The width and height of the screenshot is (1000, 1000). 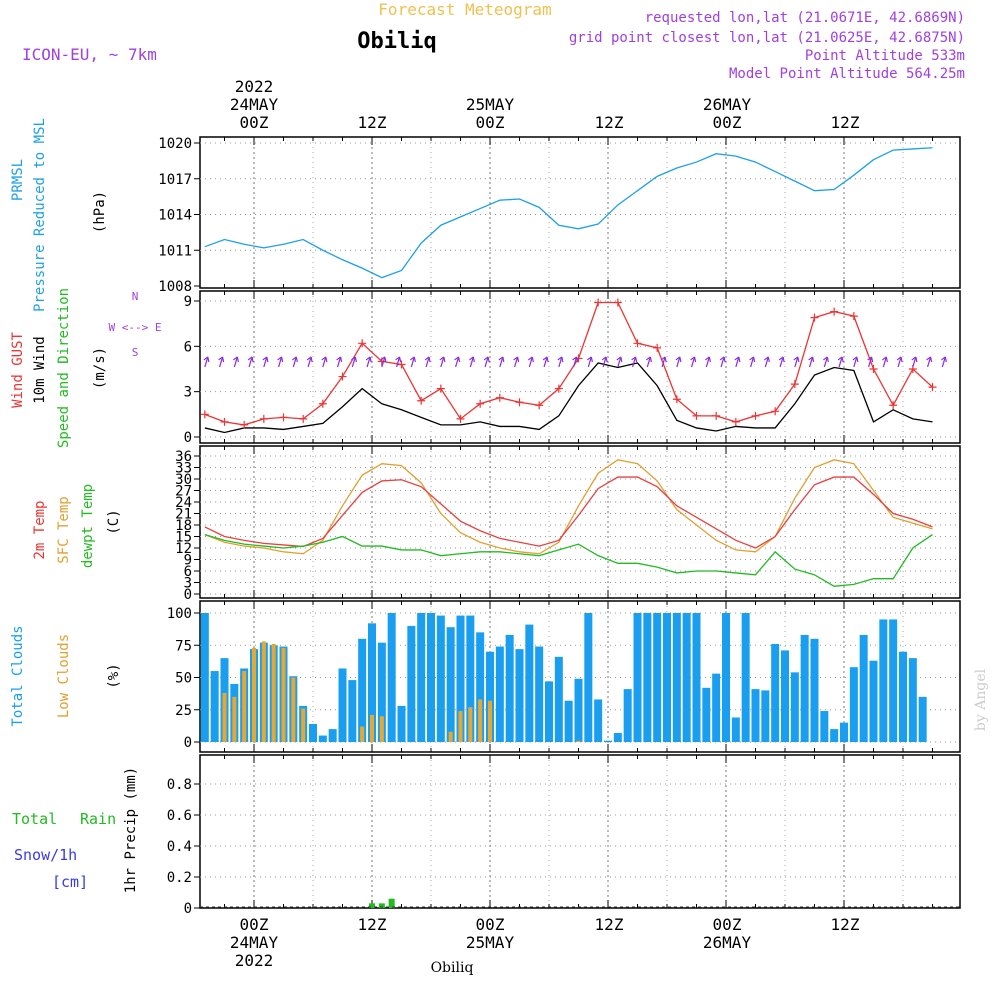 What do you see at coordinates (188, 584) in the screenshot?
I see `y-tick-label-2-1: 3` at bounding box center [188, 584].